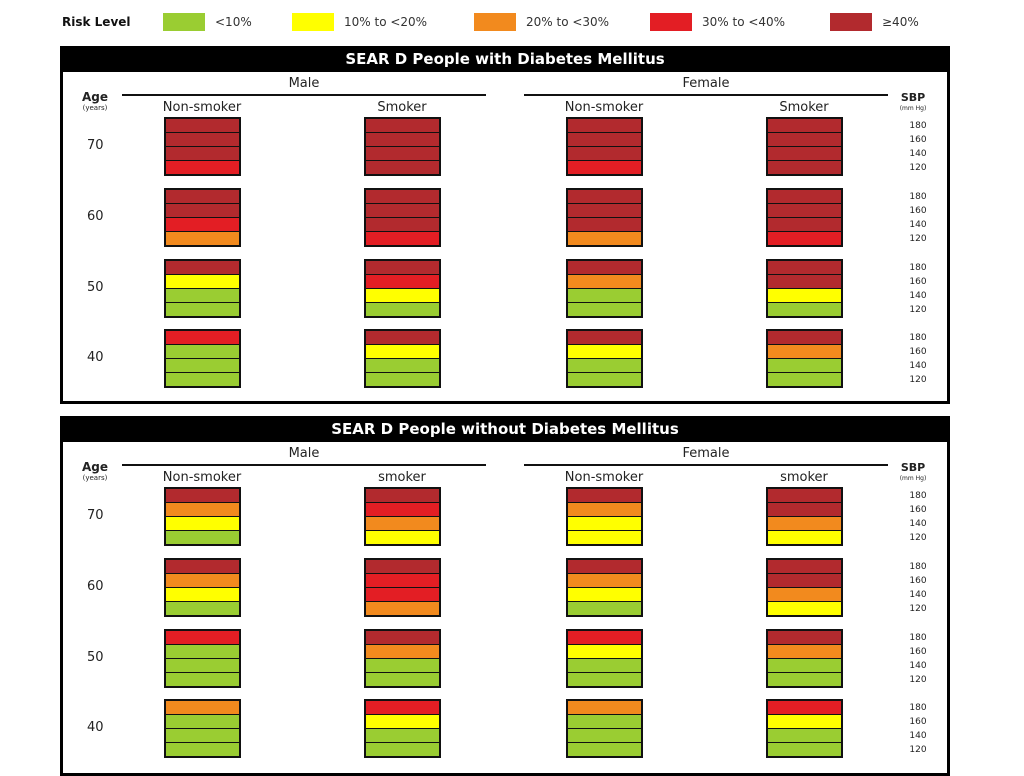 The height and width of the screenshot is (776, 1024). What do you see at coordinates (95, 216) in the screenshot?
I see `age-label-60: 60` at bounding box center [95, 216].